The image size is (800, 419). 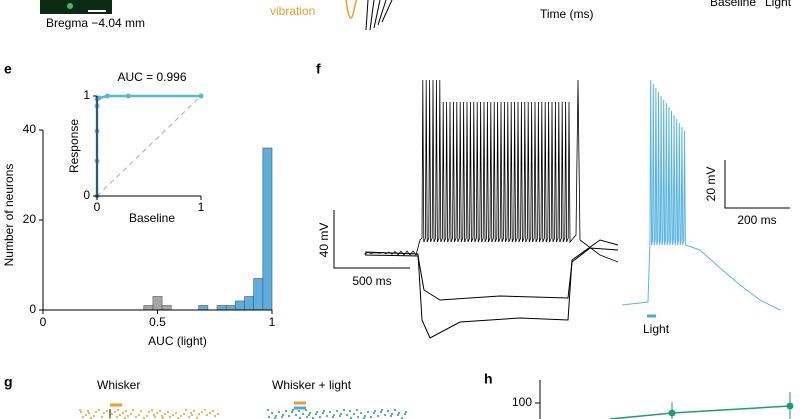 I want to click on panel-label: e, so click(x=8, y=69).